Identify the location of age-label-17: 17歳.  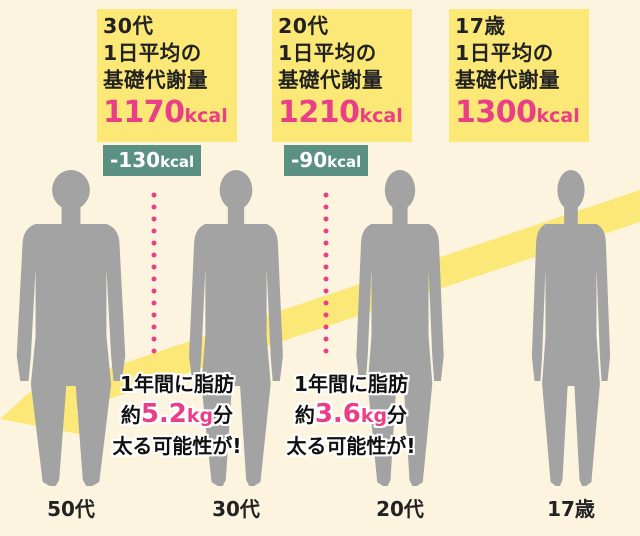
(571, 509).